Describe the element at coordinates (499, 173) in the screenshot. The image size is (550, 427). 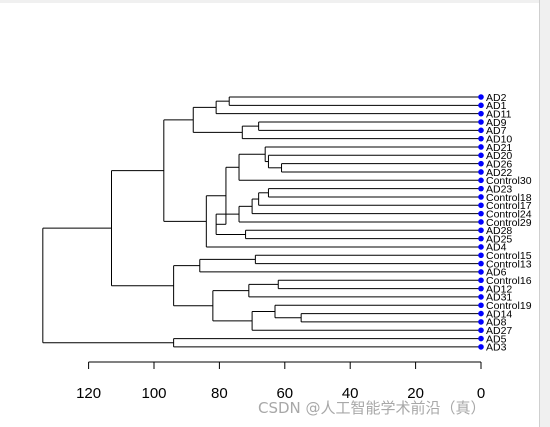
I see `leaf-label: AD22` at that location.